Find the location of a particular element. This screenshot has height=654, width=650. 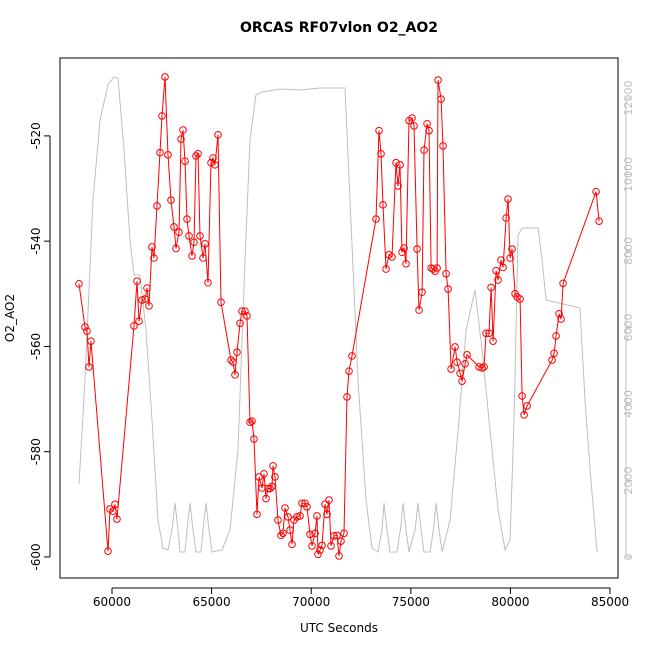

x-axis-label: UTC Seconds is located at coordinates (339, 628).